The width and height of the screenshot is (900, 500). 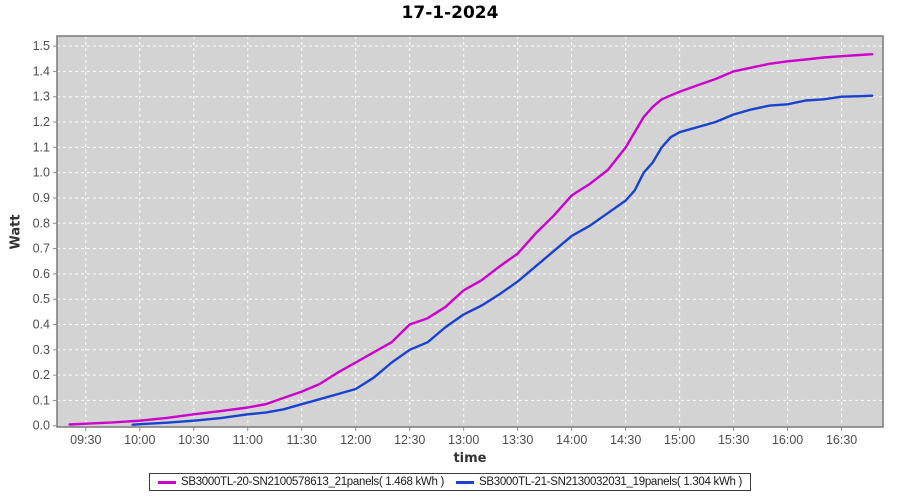 What do you see at coordinates (41, 97) in the screenshot?
I see `y-tick-label: 1.3` at bounding box center [41, 97].